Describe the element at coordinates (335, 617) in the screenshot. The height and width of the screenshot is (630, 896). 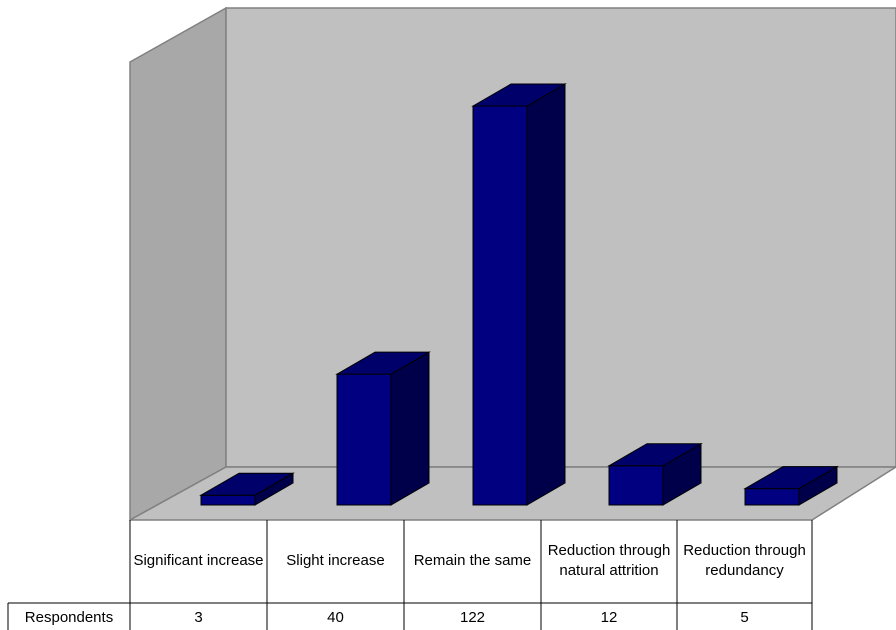
I see `data-table-value-slight-increase: 40` at that location.